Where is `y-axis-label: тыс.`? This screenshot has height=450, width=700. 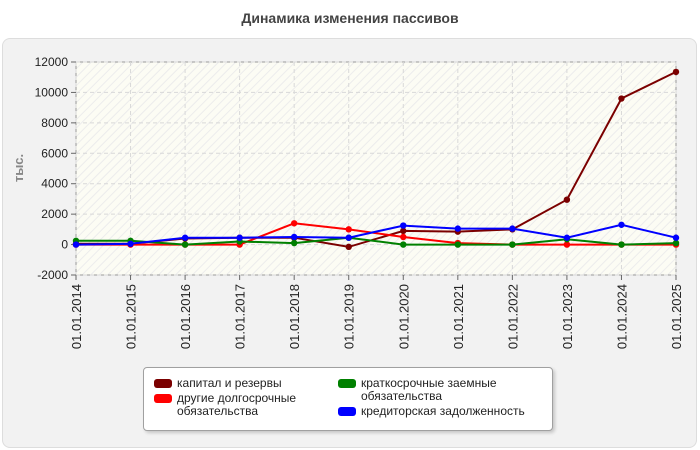 y-axis-label: тыс. is located at coordinates (18, 168).